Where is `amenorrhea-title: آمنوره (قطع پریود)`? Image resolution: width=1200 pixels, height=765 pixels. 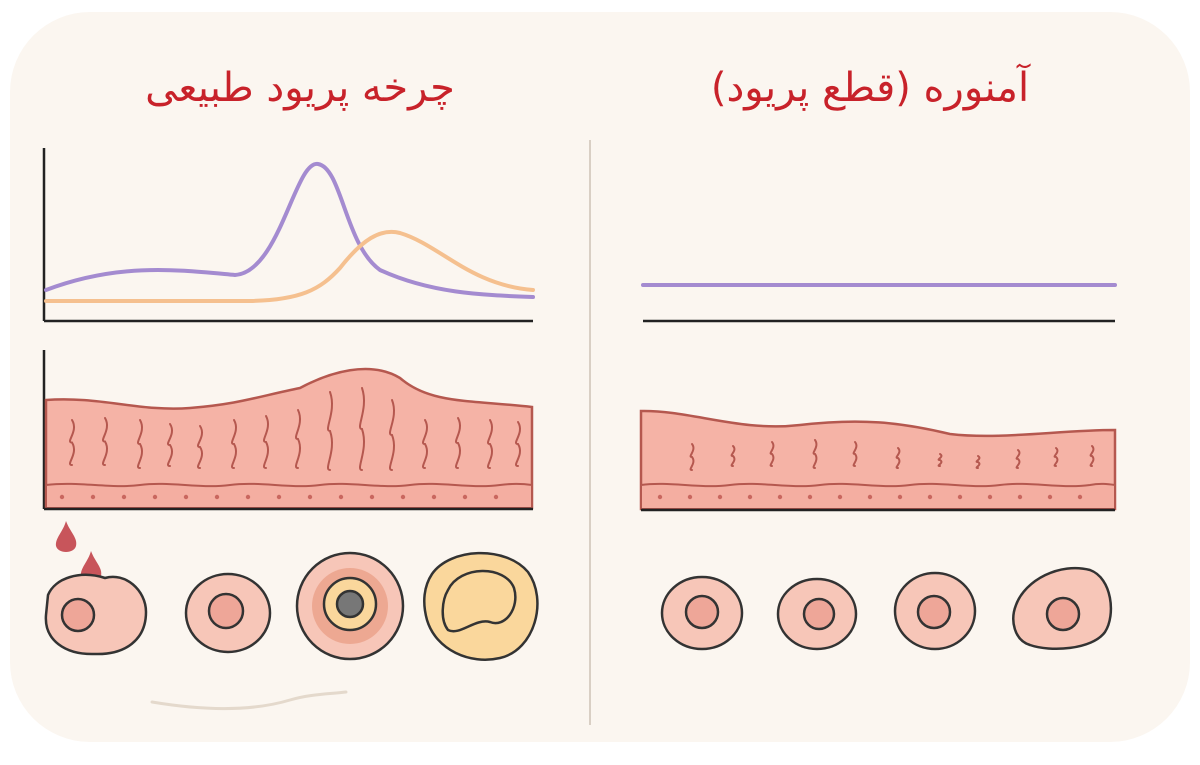
amenorrhea-title: آمنوره (قطع پریود) is located at coordinates (870, 88).